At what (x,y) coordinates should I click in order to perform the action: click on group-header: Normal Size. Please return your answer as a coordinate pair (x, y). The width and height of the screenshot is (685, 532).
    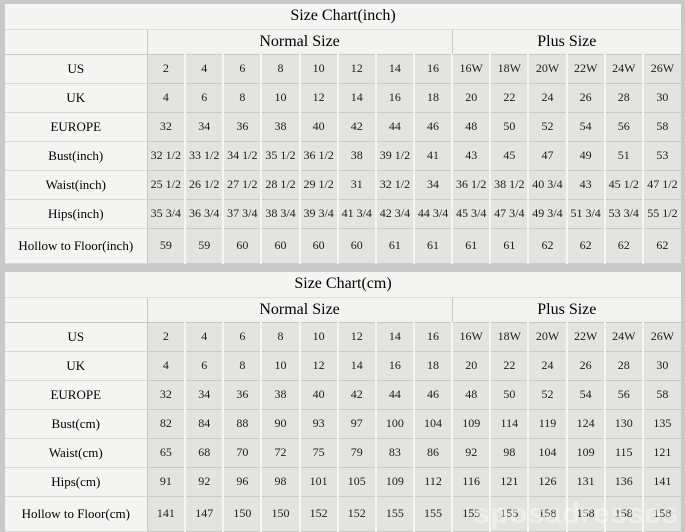
    Looking at the image, I should click on (299, 42).